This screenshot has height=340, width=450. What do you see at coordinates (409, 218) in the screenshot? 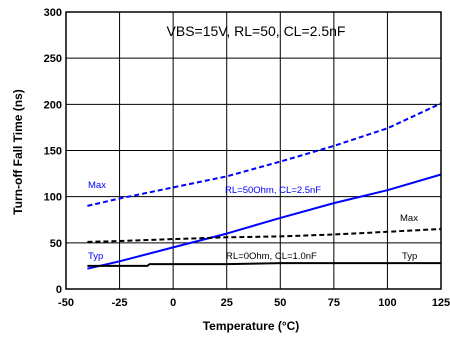
I see `annotation-max-black: Max` at bounding box center [409, 218].